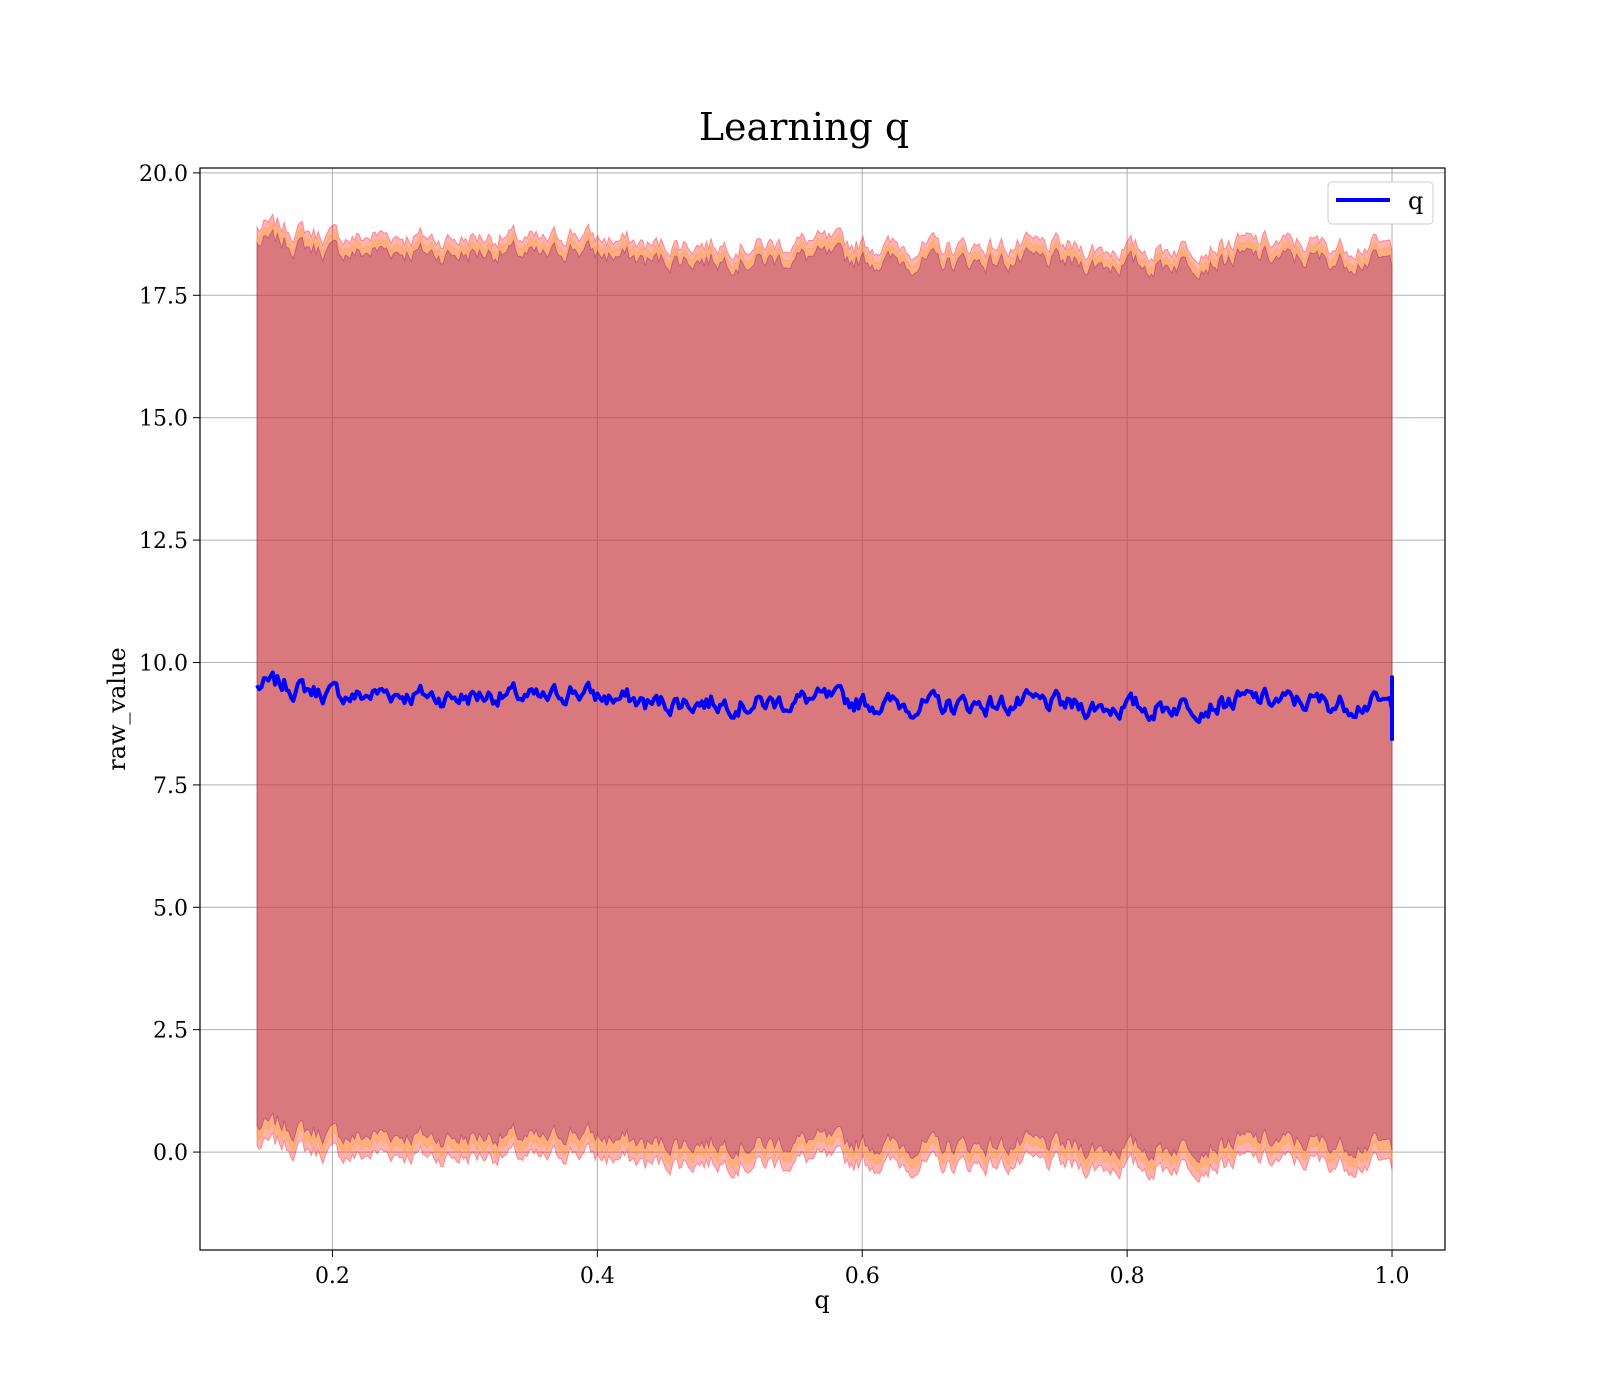  What do you see at coordinates (821, 1300) in the screenshot?
I see `x-axis-label: q` at bounding box center [821, 1300].